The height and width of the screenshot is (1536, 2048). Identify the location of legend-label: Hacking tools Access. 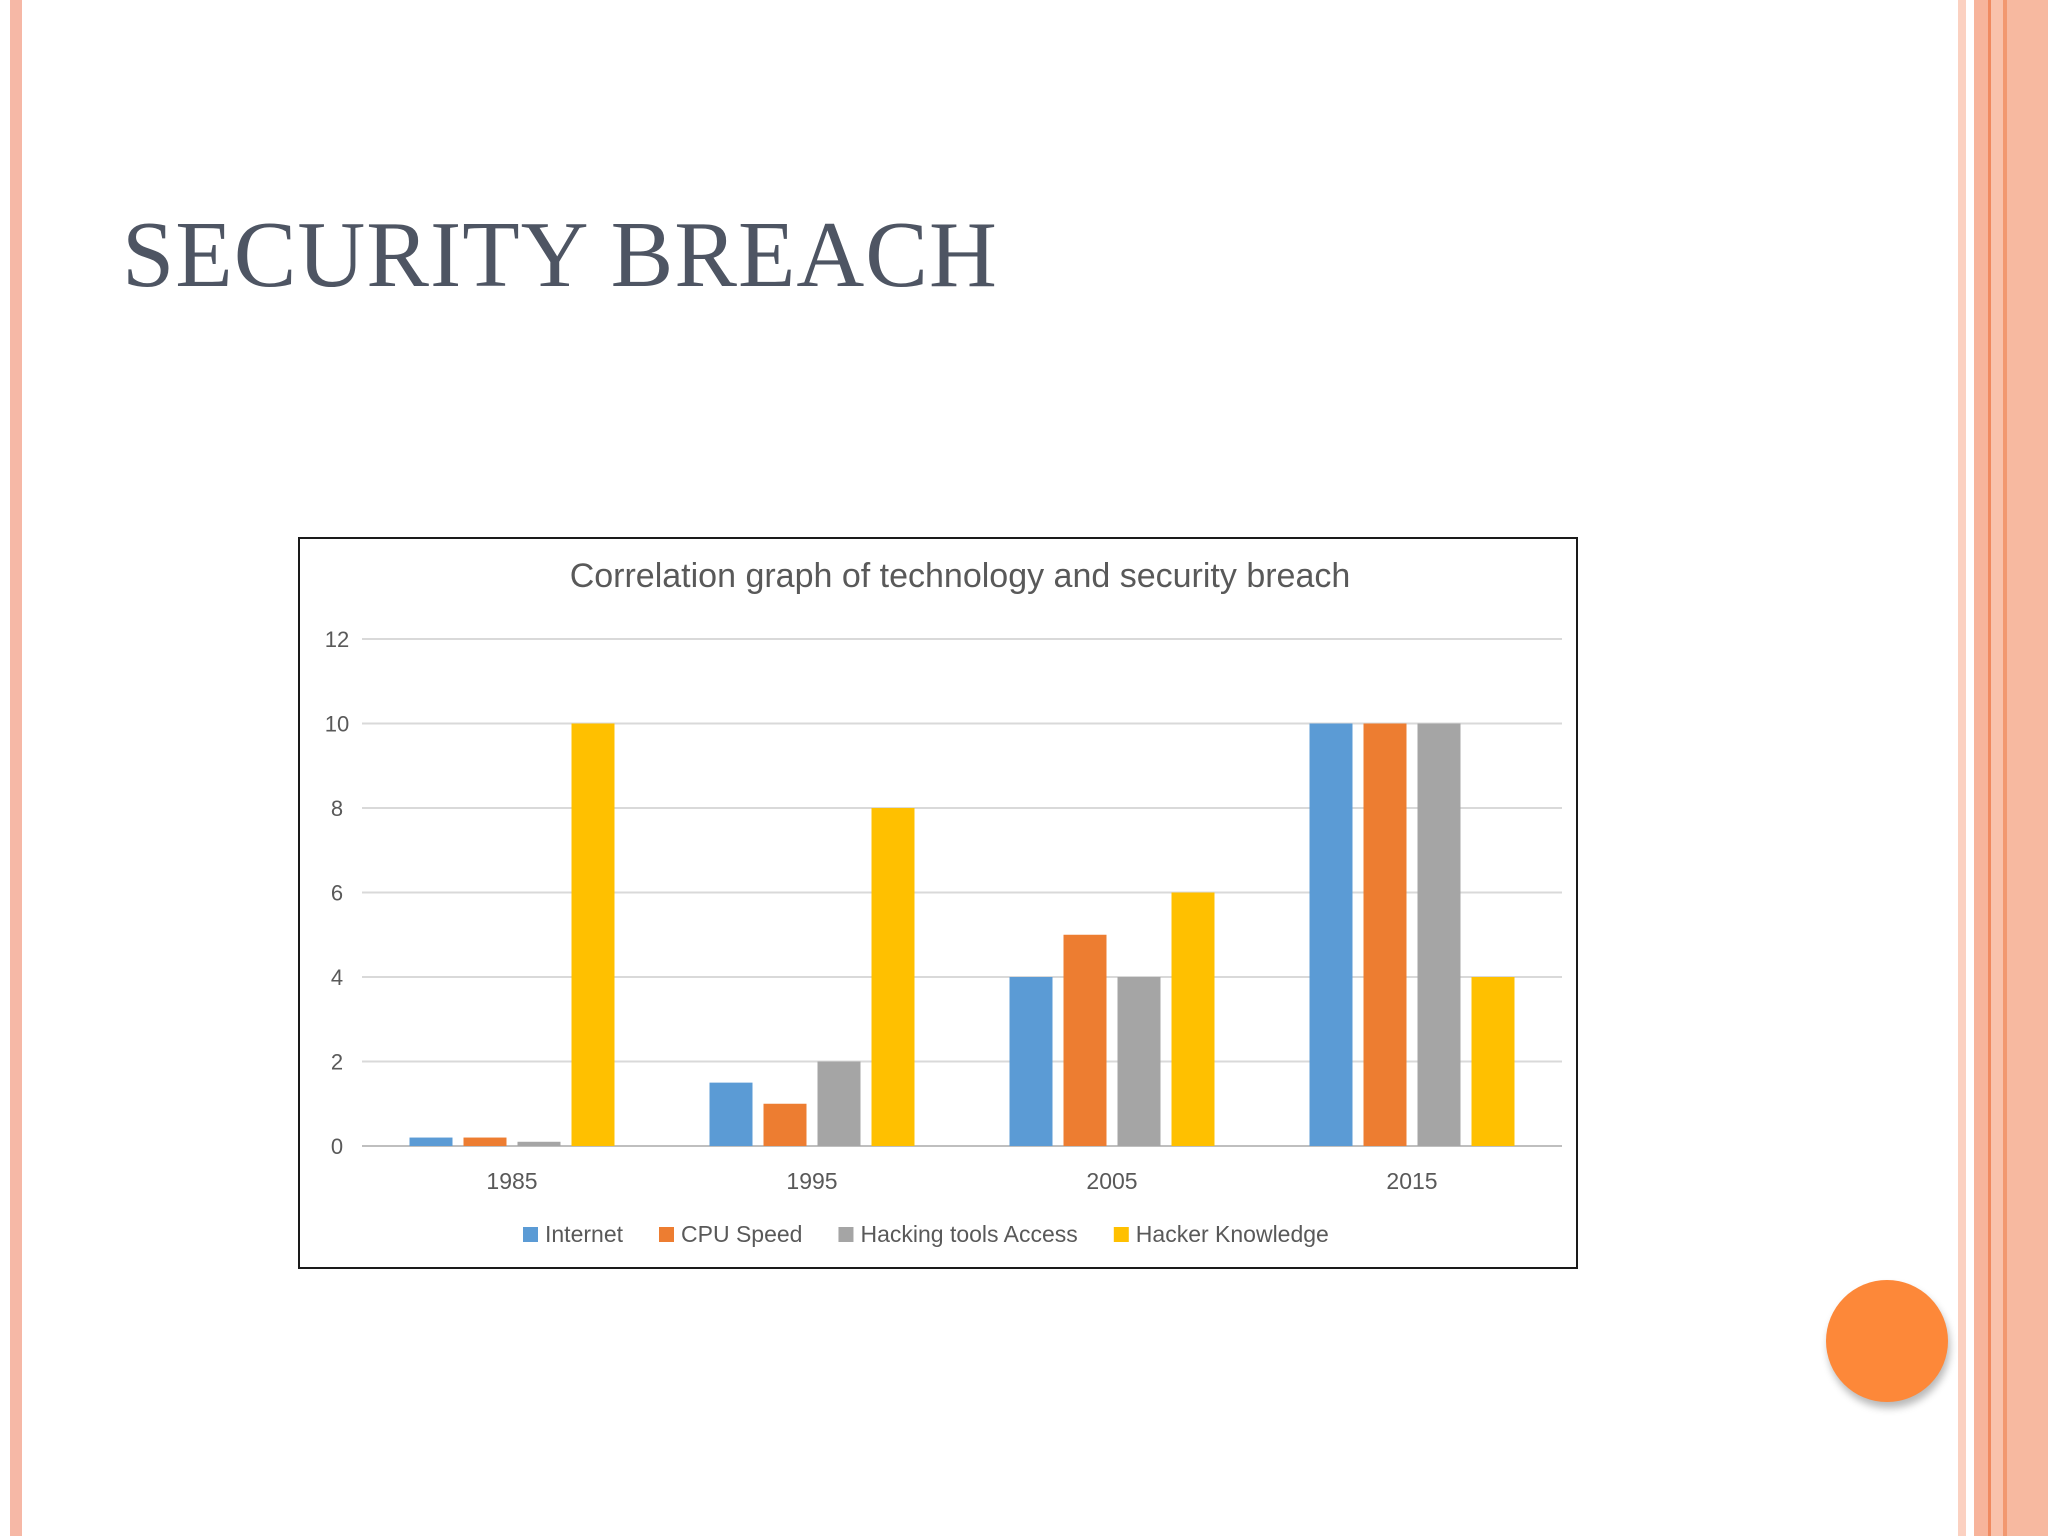
(968, 1234).